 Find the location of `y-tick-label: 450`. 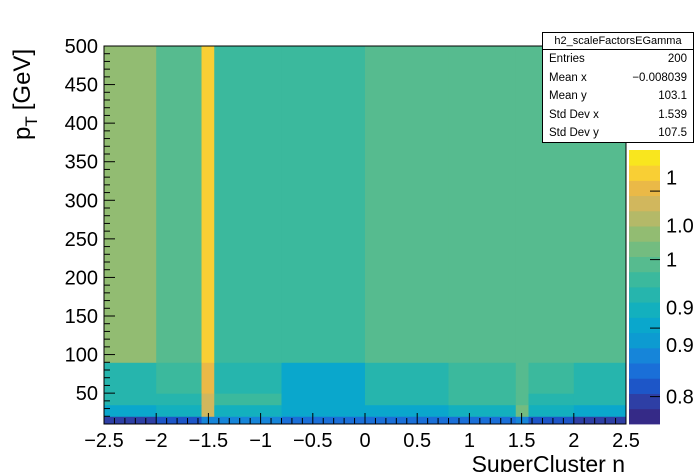

y-tick-label: 450 is located at coordinates (81, 86).